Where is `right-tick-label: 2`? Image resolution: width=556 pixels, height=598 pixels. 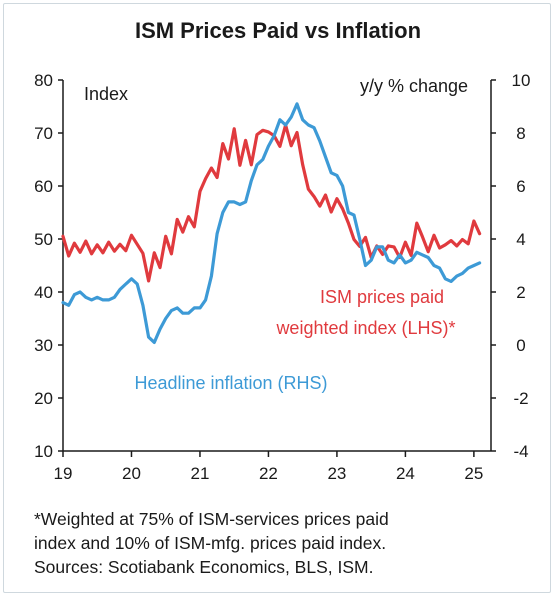 right-tick-label: 2 is located at coordinates (520, 292).